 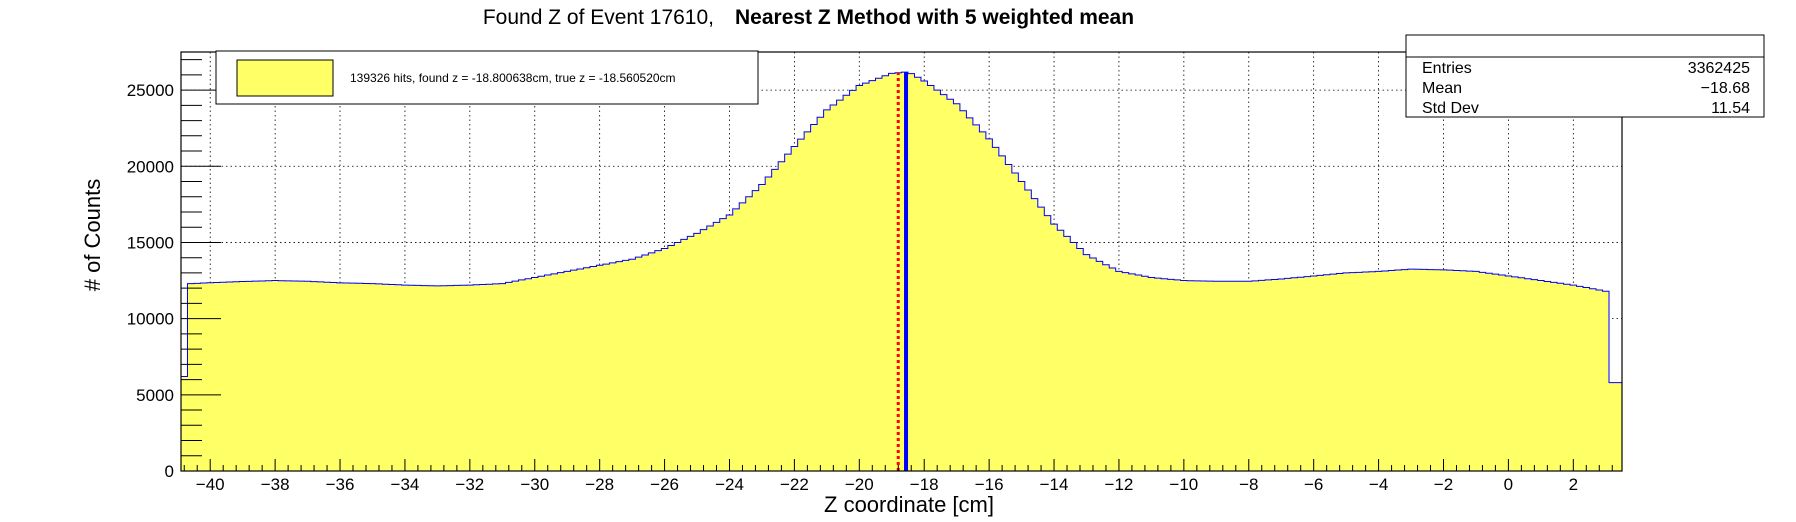 What do you see at coordinates (150, 90) in the screenshot?
I see `y-tick-label: 25000` at bounding box center [150, 90].